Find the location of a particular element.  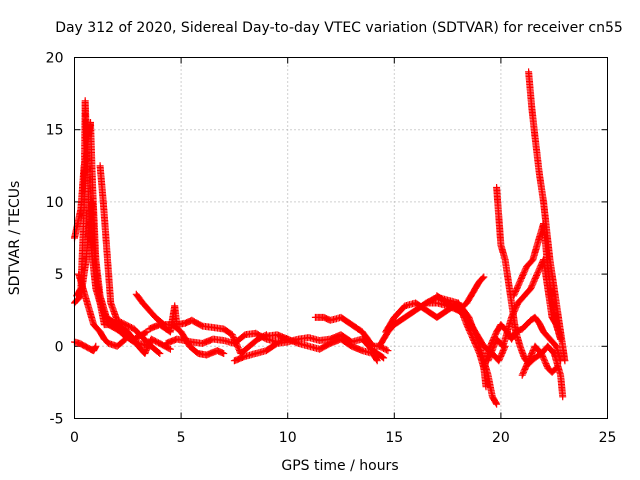

y-tick-label: 0 is located at coordinates (59, 347).